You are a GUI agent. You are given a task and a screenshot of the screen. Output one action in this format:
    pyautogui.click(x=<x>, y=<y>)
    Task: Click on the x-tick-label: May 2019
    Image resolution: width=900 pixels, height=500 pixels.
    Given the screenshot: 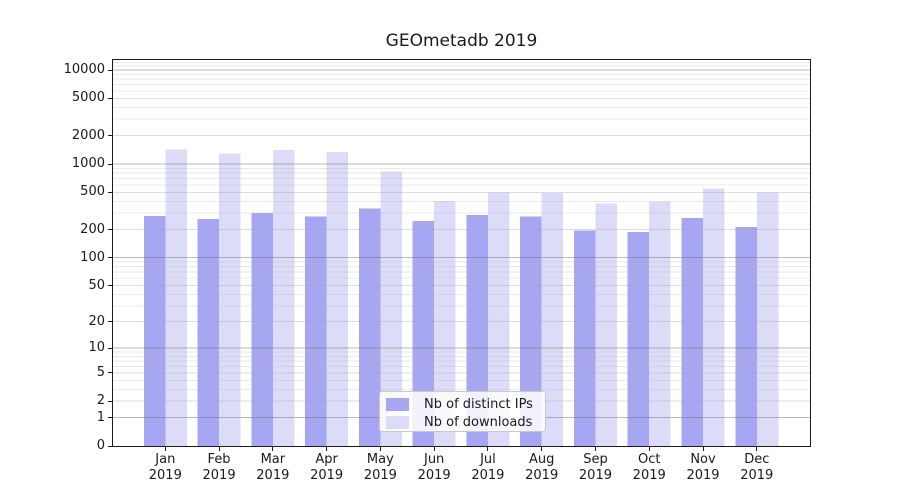 What is the action you would take?
    pyautogui.click(x=380, y=467)
    